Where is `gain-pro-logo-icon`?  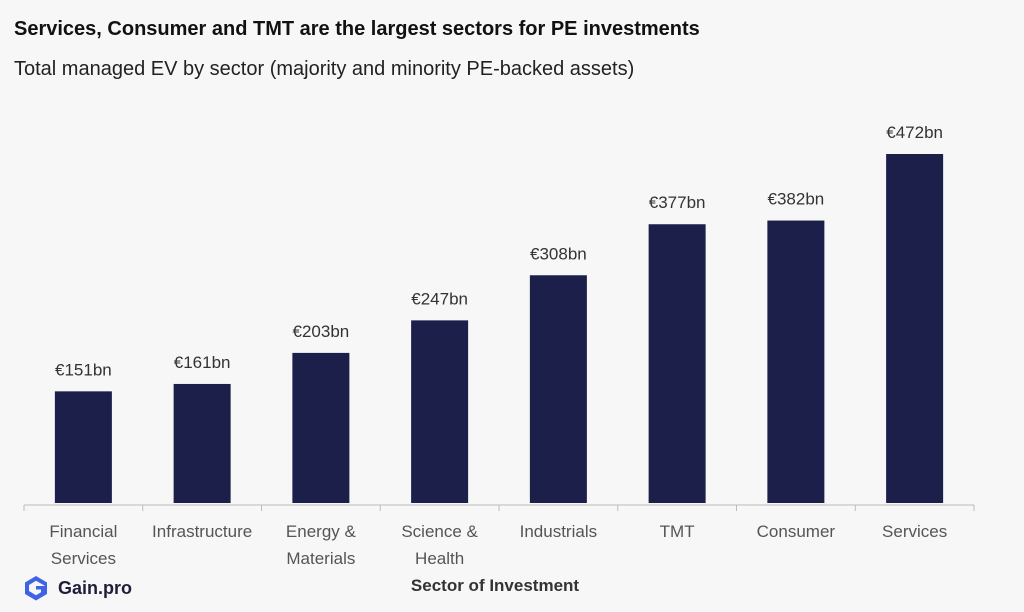 gain-pro-logo-icon is located at coordinates (36, 588).